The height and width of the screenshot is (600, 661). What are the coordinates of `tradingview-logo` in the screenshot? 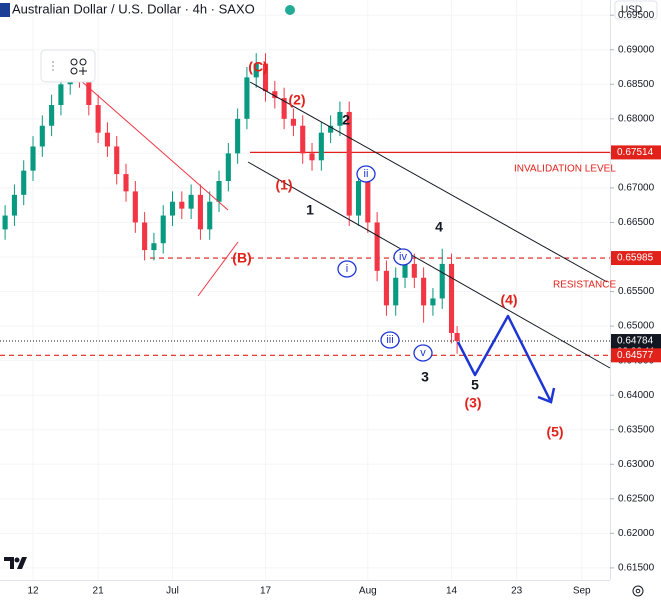 It's located at (15, 563).